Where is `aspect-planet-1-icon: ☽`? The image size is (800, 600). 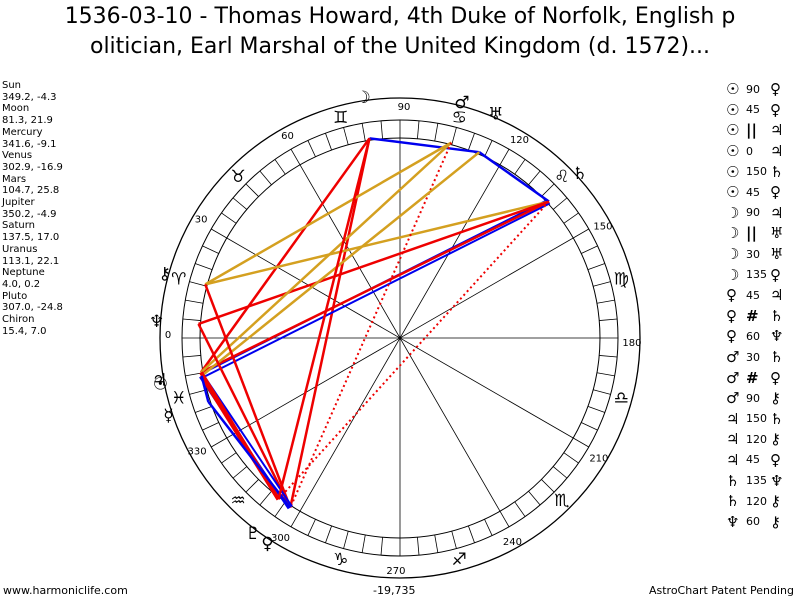
aspect-planet-1-icon: ☽ is located at coordinates (733, 254).